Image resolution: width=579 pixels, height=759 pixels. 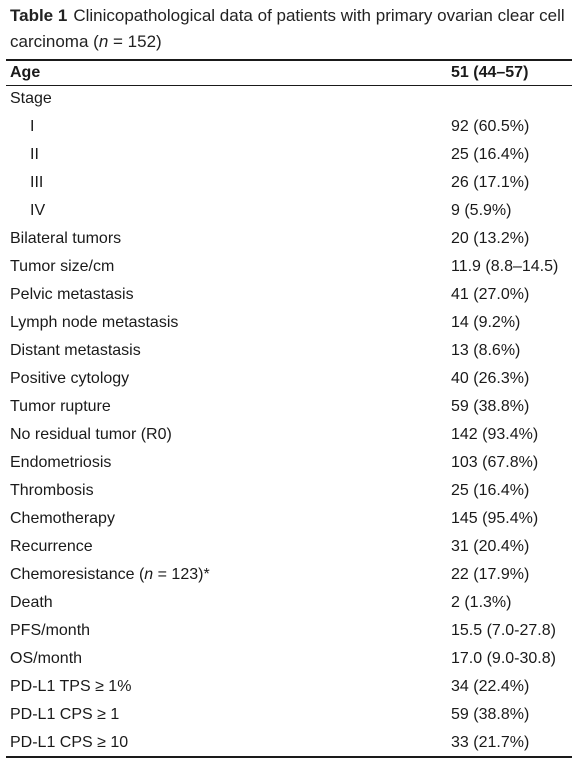 I want to click on row-label: PFS/month, so click(x=50, y=630).